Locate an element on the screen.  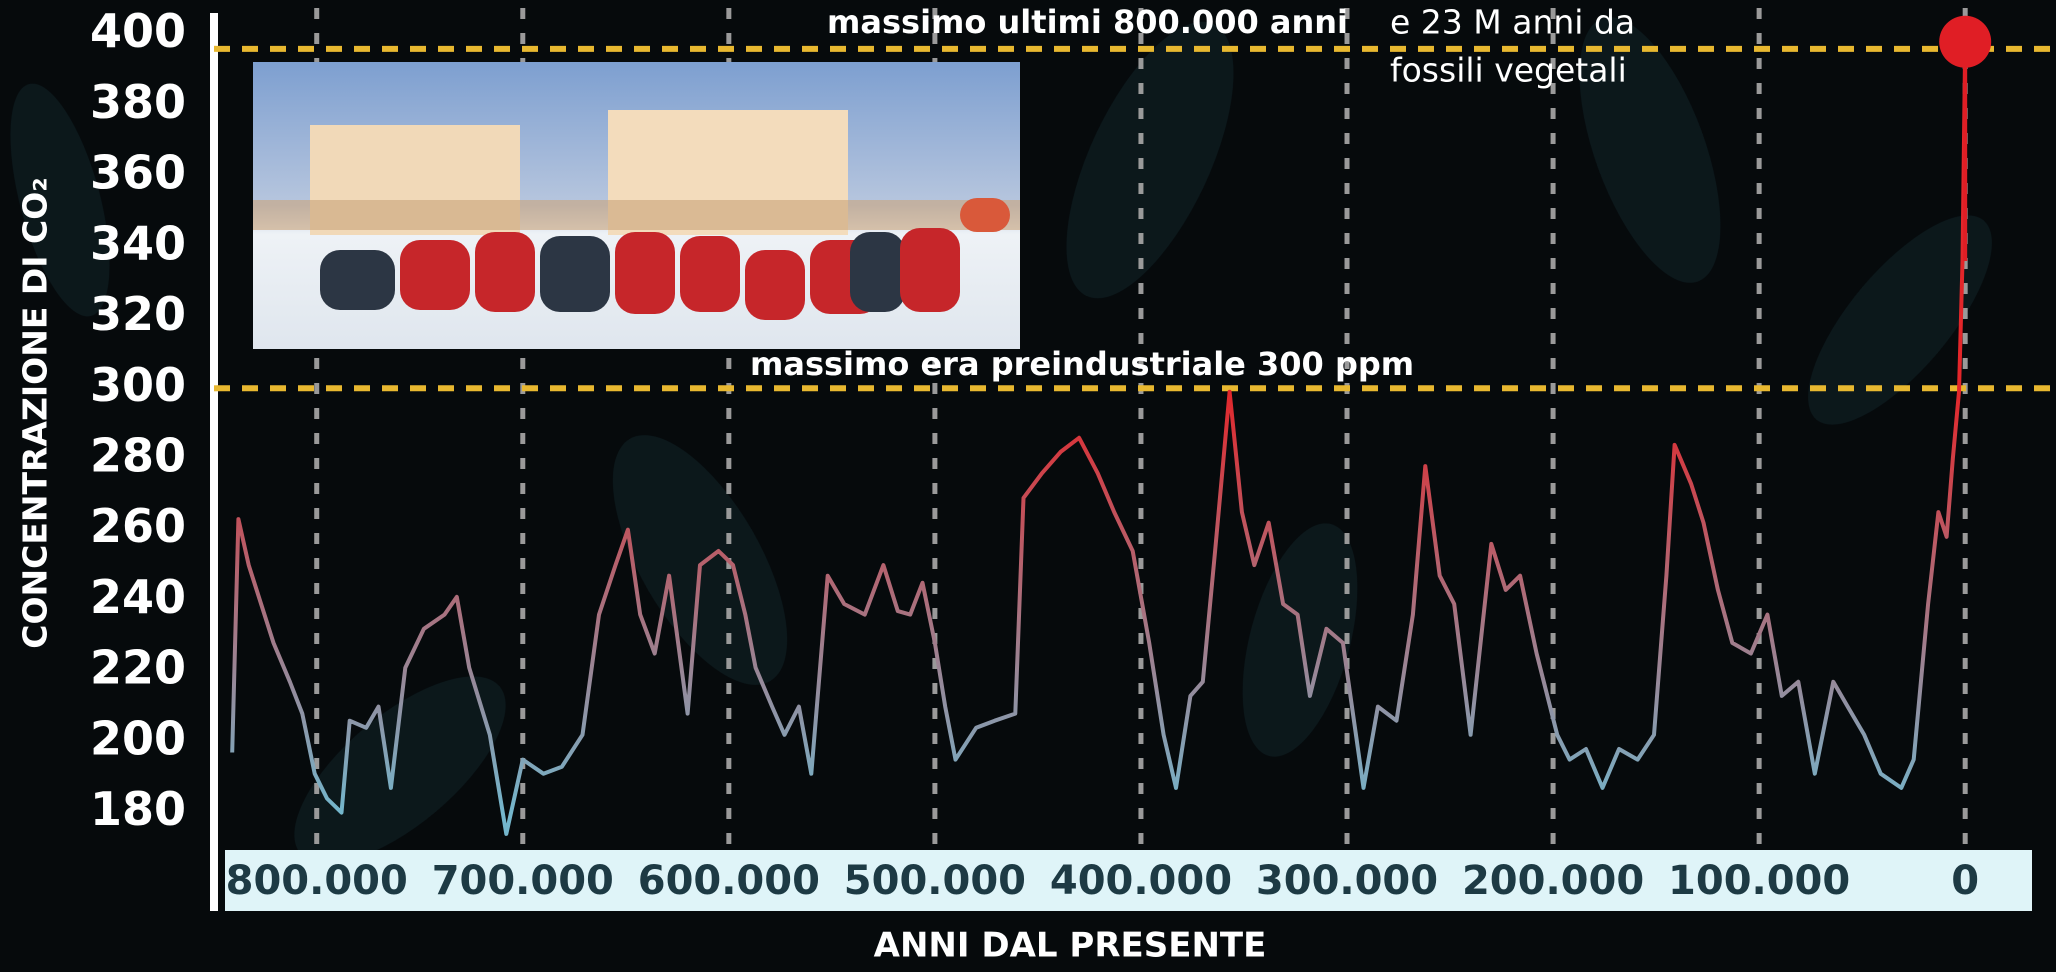
photo-people is located at coordinates (640, 274).